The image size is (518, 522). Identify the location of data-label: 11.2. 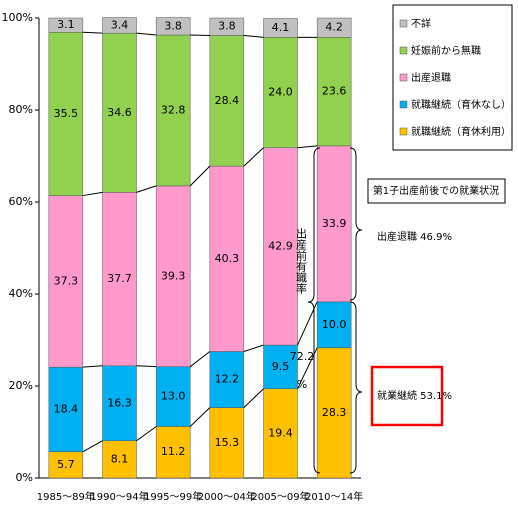
(173, 451).